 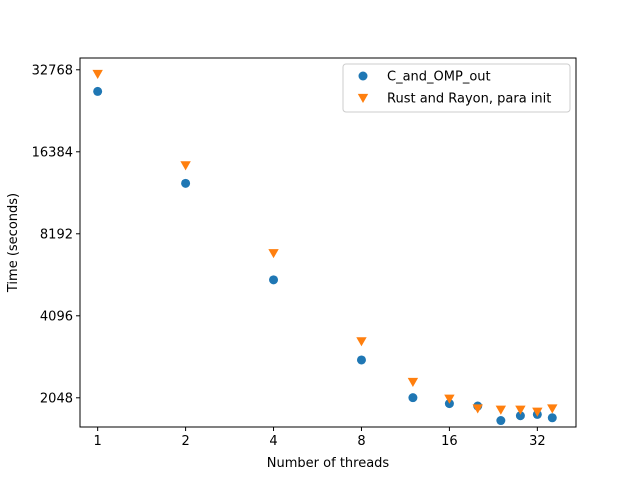 I want to click on y-tick-label: 8192, so click(x=56, y=234).